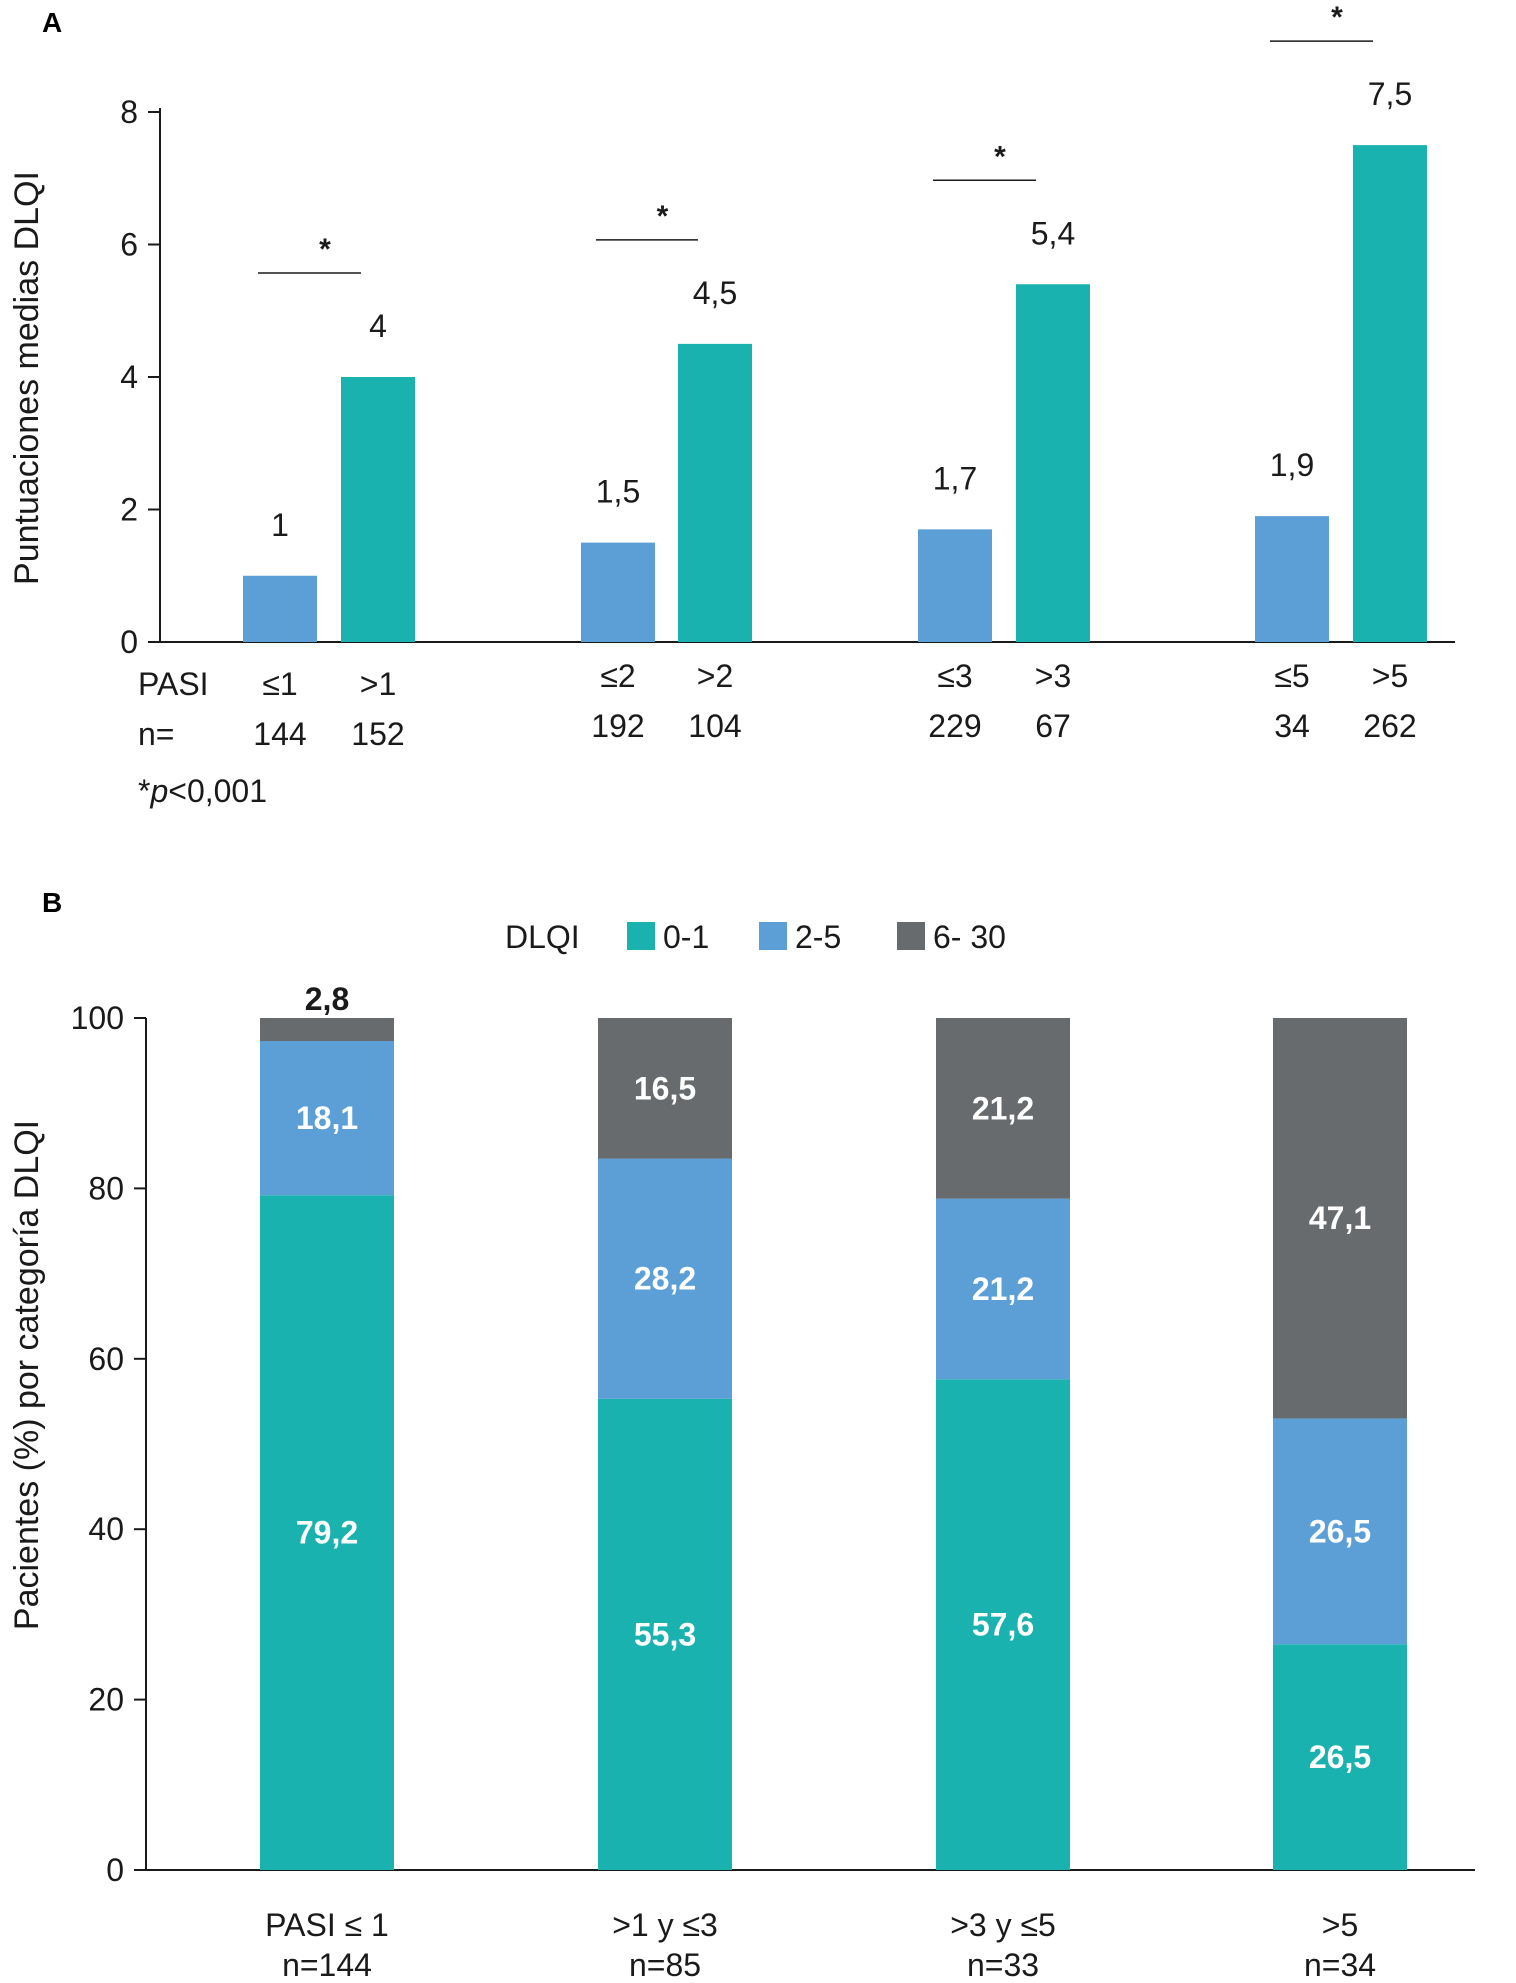 The image size is (1516, 1983). I want to click on panel-a-y-tick-label: 8, so click(129, 112).